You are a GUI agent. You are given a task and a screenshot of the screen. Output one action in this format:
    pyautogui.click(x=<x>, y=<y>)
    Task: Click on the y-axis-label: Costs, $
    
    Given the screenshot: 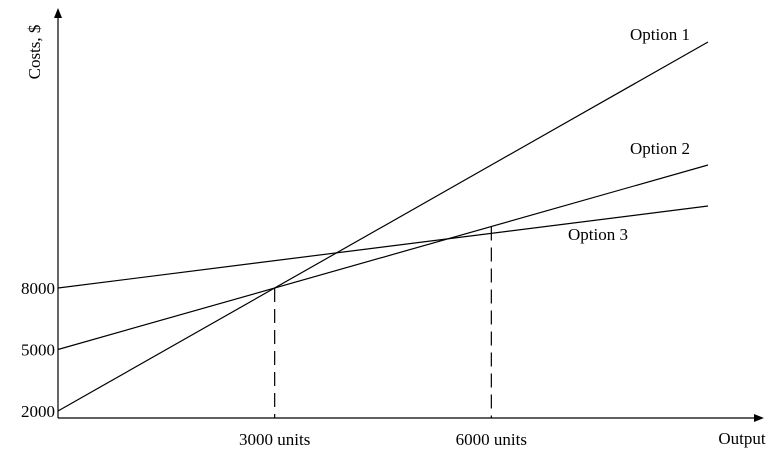 What is the action you would take?
    pyautogui.click(x=34, y=52)
    